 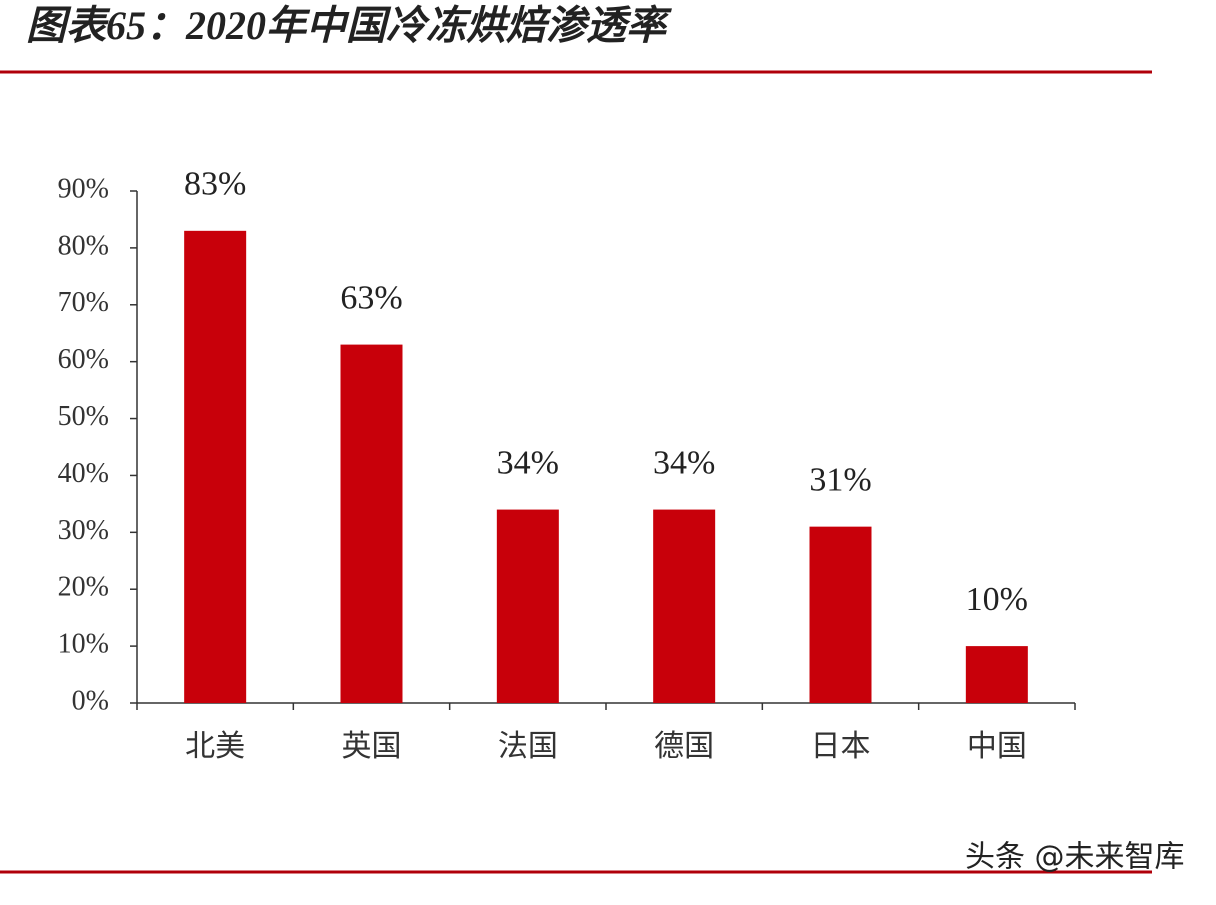 I want to click on y-tick-label: 20%, so click(x=83, y=587).